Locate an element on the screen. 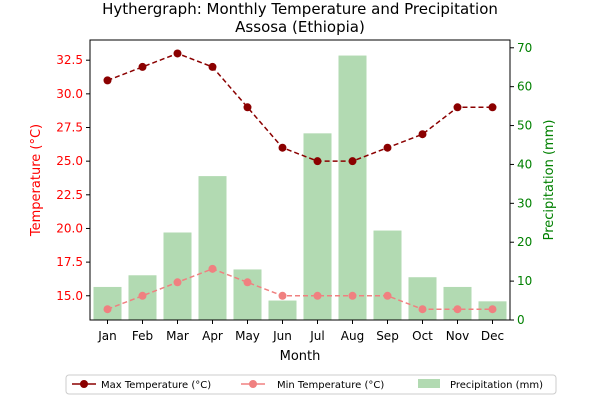  x-tick-label: Aug is located at coordinates (352, 336).